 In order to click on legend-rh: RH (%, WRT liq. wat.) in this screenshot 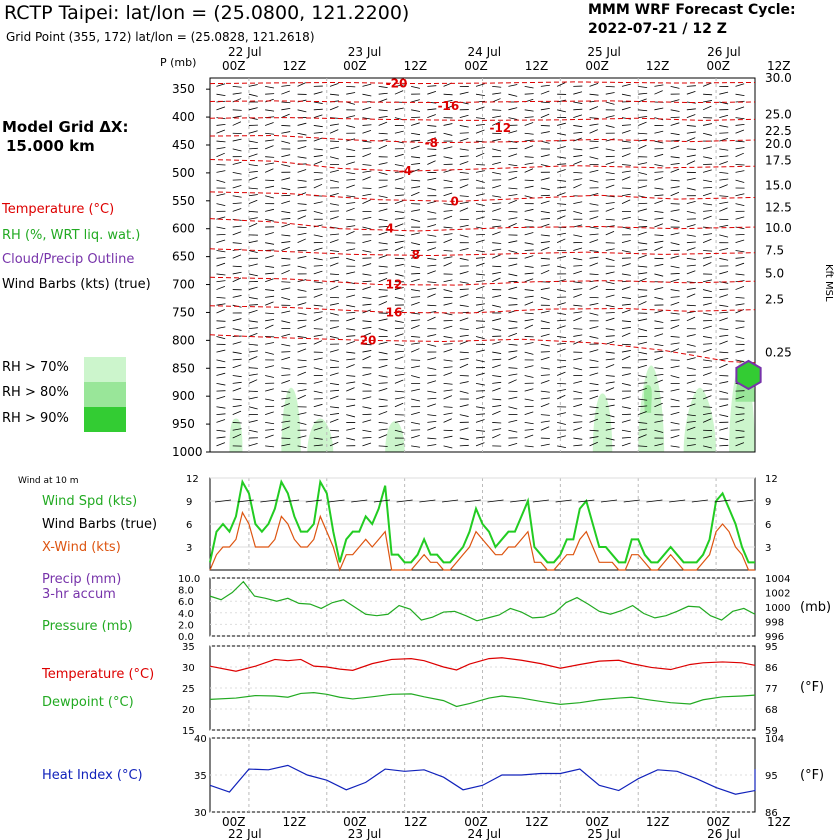, I will do `click(71, 235)`.